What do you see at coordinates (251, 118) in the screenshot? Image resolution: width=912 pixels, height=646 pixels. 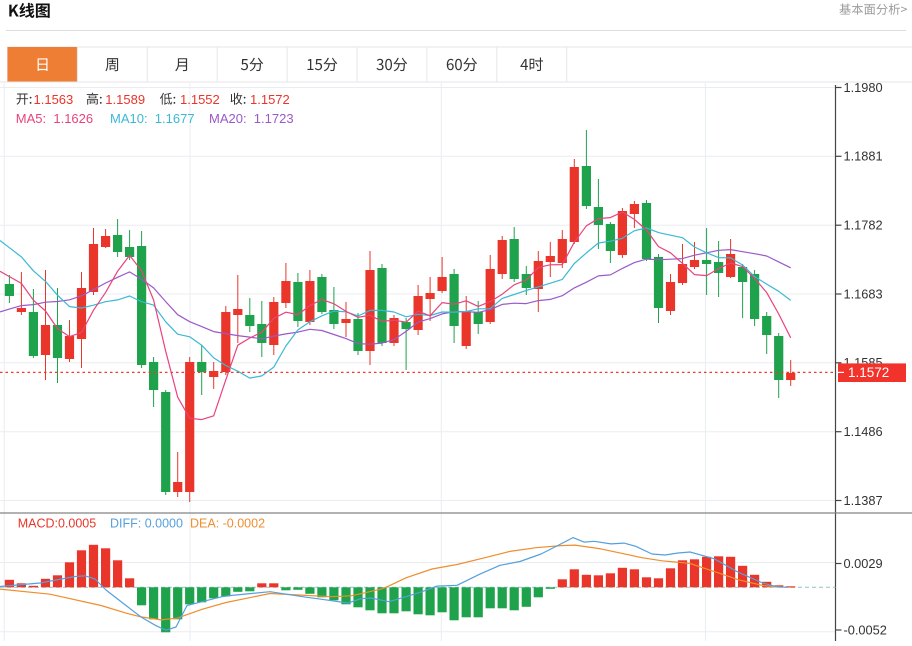 I see `svg-text: MA20: 1.1723` at bounding box center [251, 118].